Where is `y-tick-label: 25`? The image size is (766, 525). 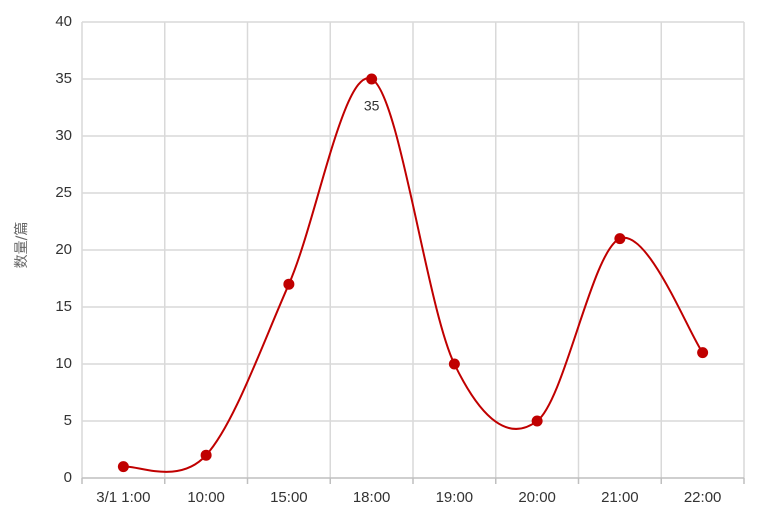
y-tick-label: 25 is located at coordinates (63, 192).